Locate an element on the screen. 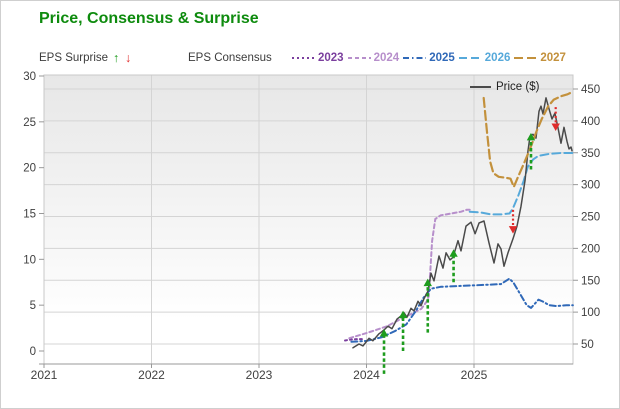  price-axis-tick-label: 150 is located at coordinates (590, 281).